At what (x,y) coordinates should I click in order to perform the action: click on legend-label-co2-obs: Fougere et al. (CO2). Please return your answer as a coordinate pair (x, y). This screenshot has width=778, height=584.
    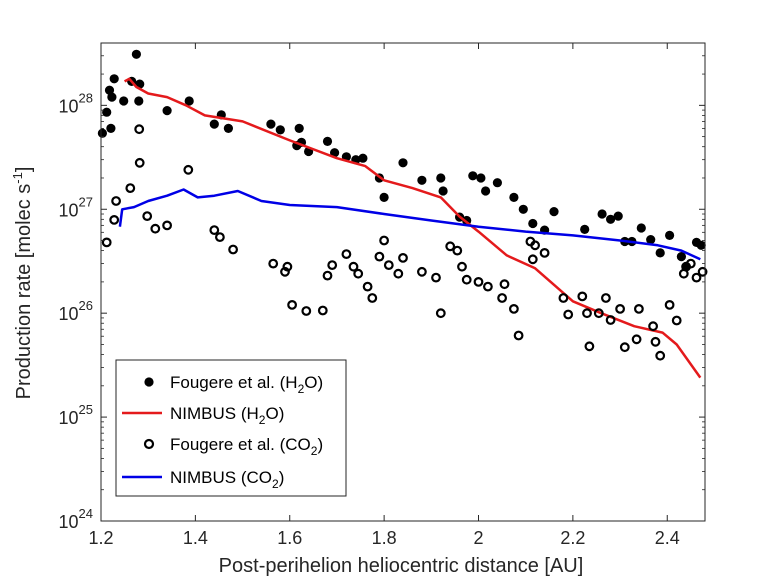
    Looking at the image, I should click on (246, 446).